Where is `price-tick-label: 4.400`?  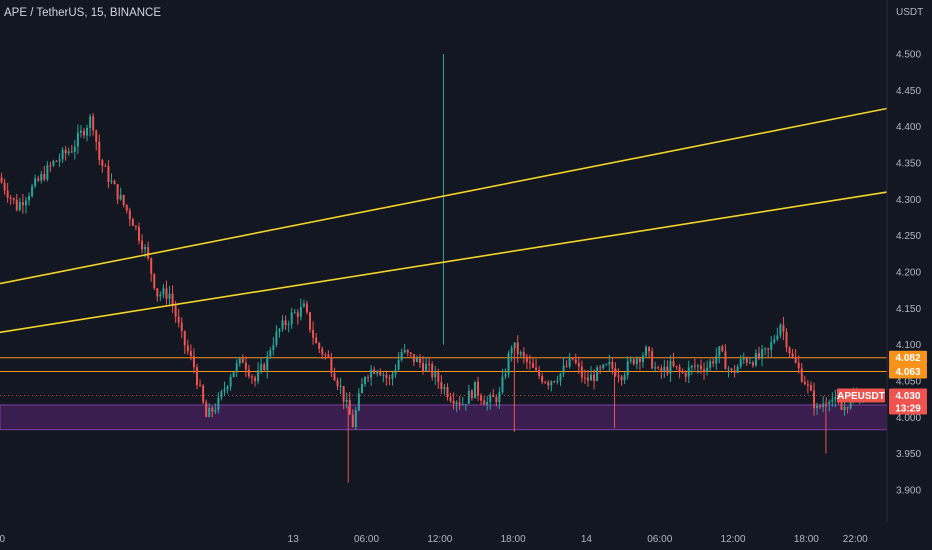
price-tick-label: 4.400 is located at coordinates (908, 127).